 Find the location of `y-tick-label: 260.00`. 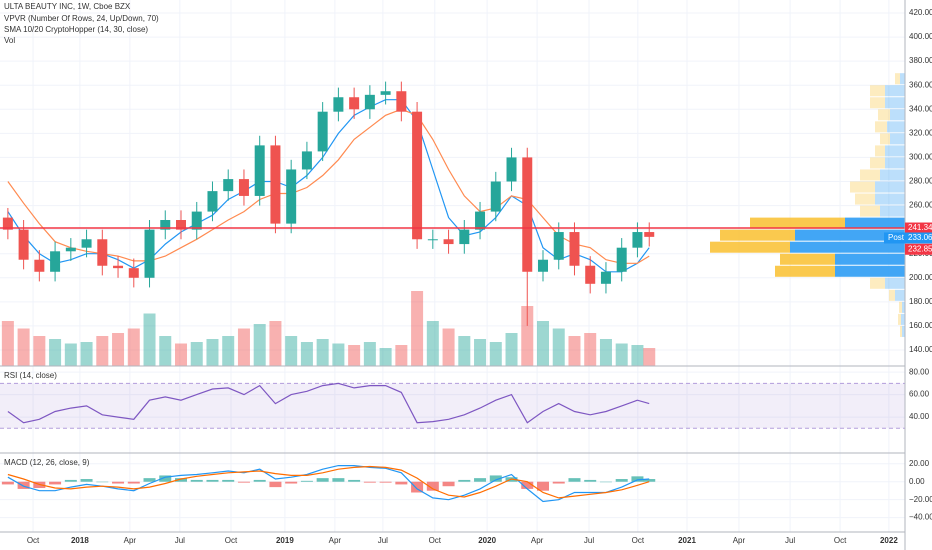

y-tick-label: 260.00 is located at coordinates (920, 205).